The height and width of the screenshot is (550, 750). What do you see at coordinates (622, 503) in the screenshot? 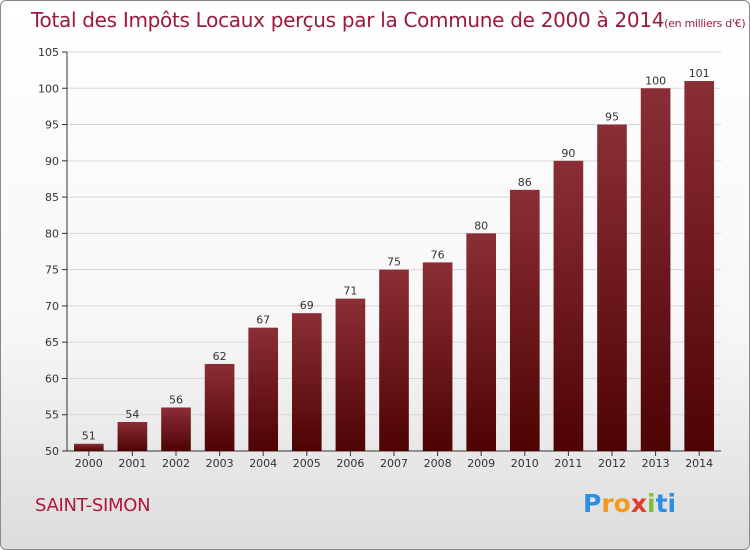
I see `logo-letter: o` at bounding box center [622, 503].